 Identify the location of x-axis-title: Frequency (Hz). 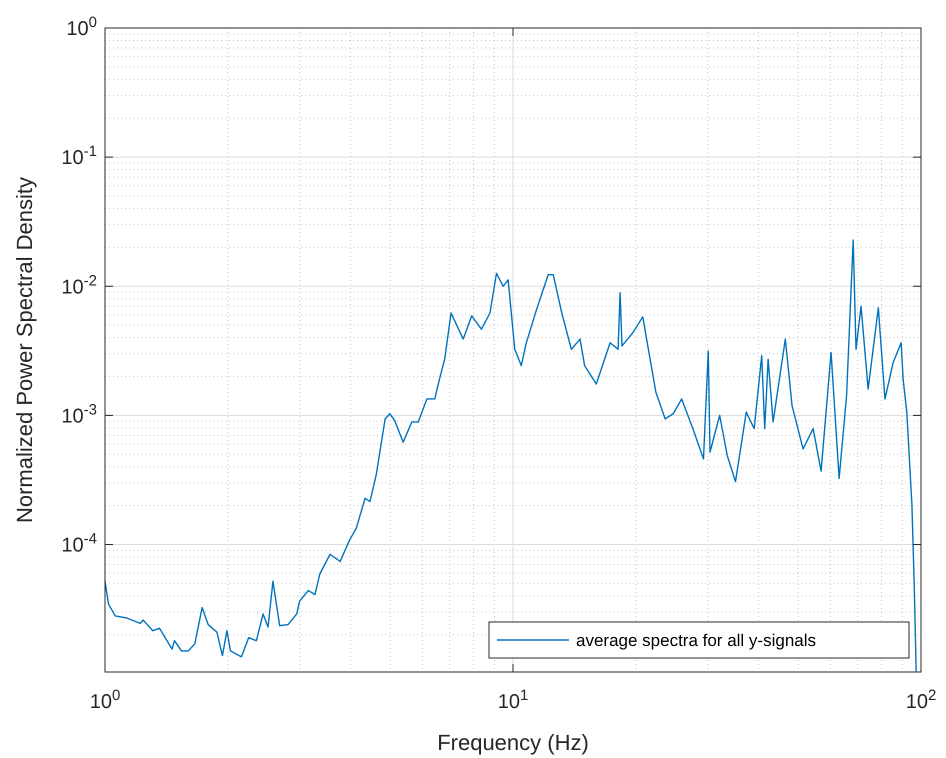
(513, 742).